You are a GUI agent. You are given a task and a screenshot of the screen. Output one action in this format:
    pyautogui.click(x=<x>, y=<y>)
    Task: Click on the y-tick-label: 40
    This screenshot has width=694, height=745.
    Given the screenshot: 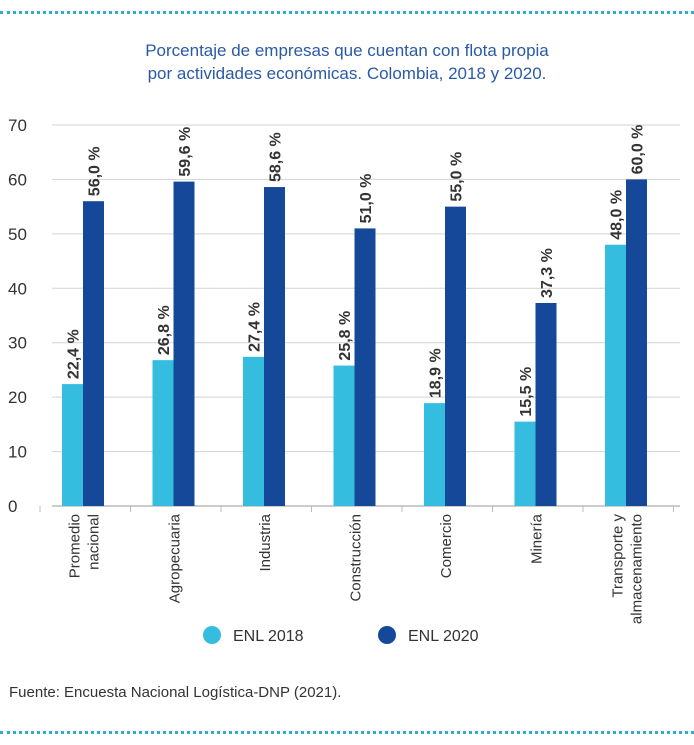 What is the action you would take?
    pyautogui.click(x=17, y=288)
    